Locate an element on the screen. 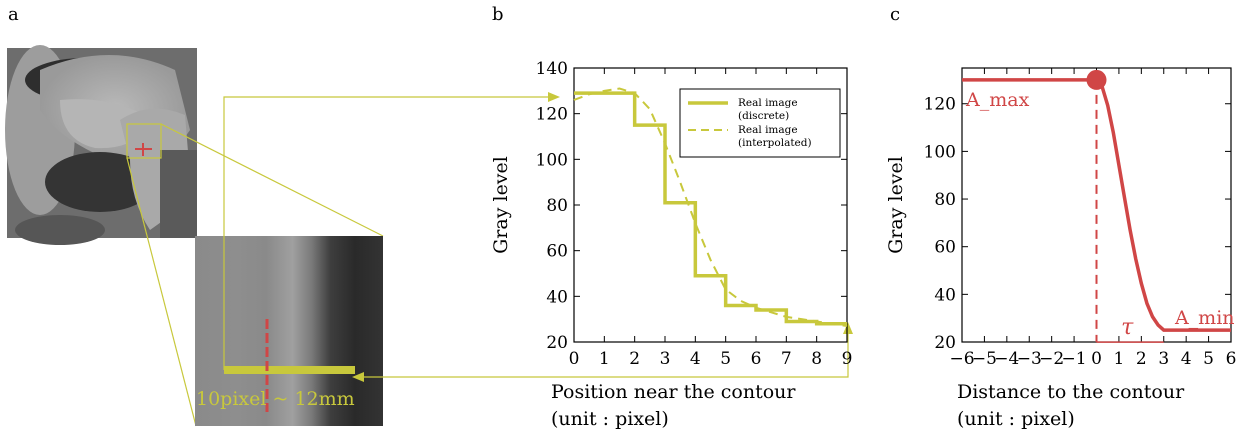 The width and height of the screenshot is (1254, 441). panel-label-b: b is located at coordinates (498, 14).